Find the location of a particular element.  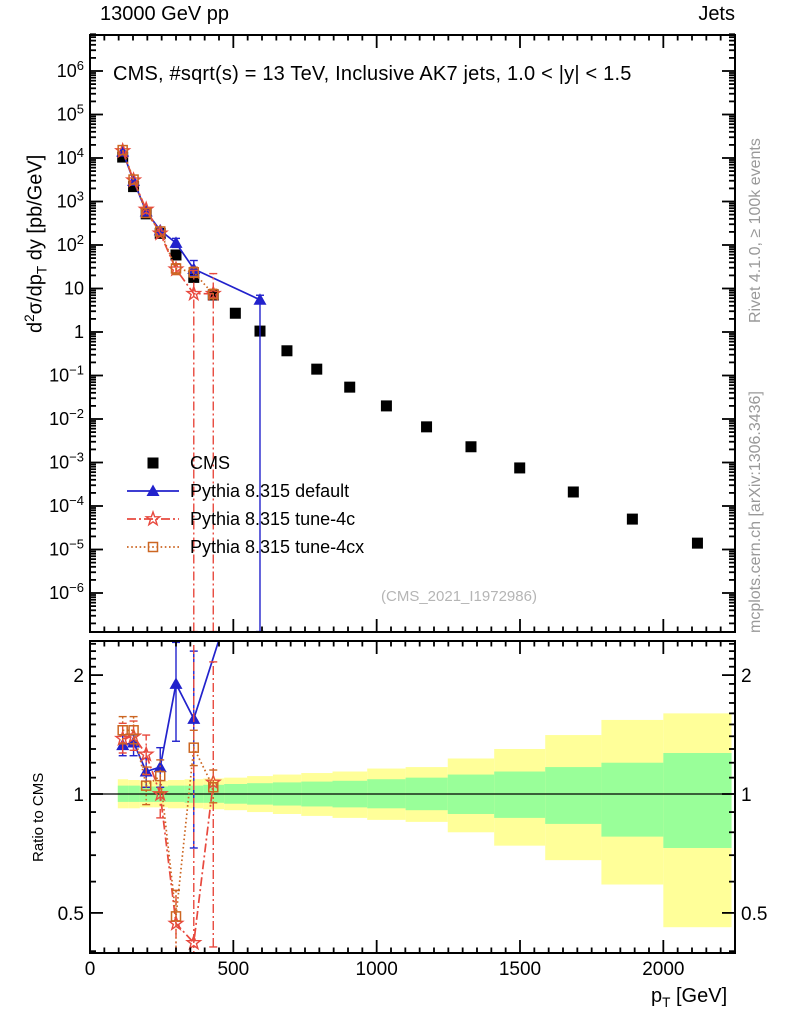

svg-text: 10⁻¹ is located at coordinates (66, 374).